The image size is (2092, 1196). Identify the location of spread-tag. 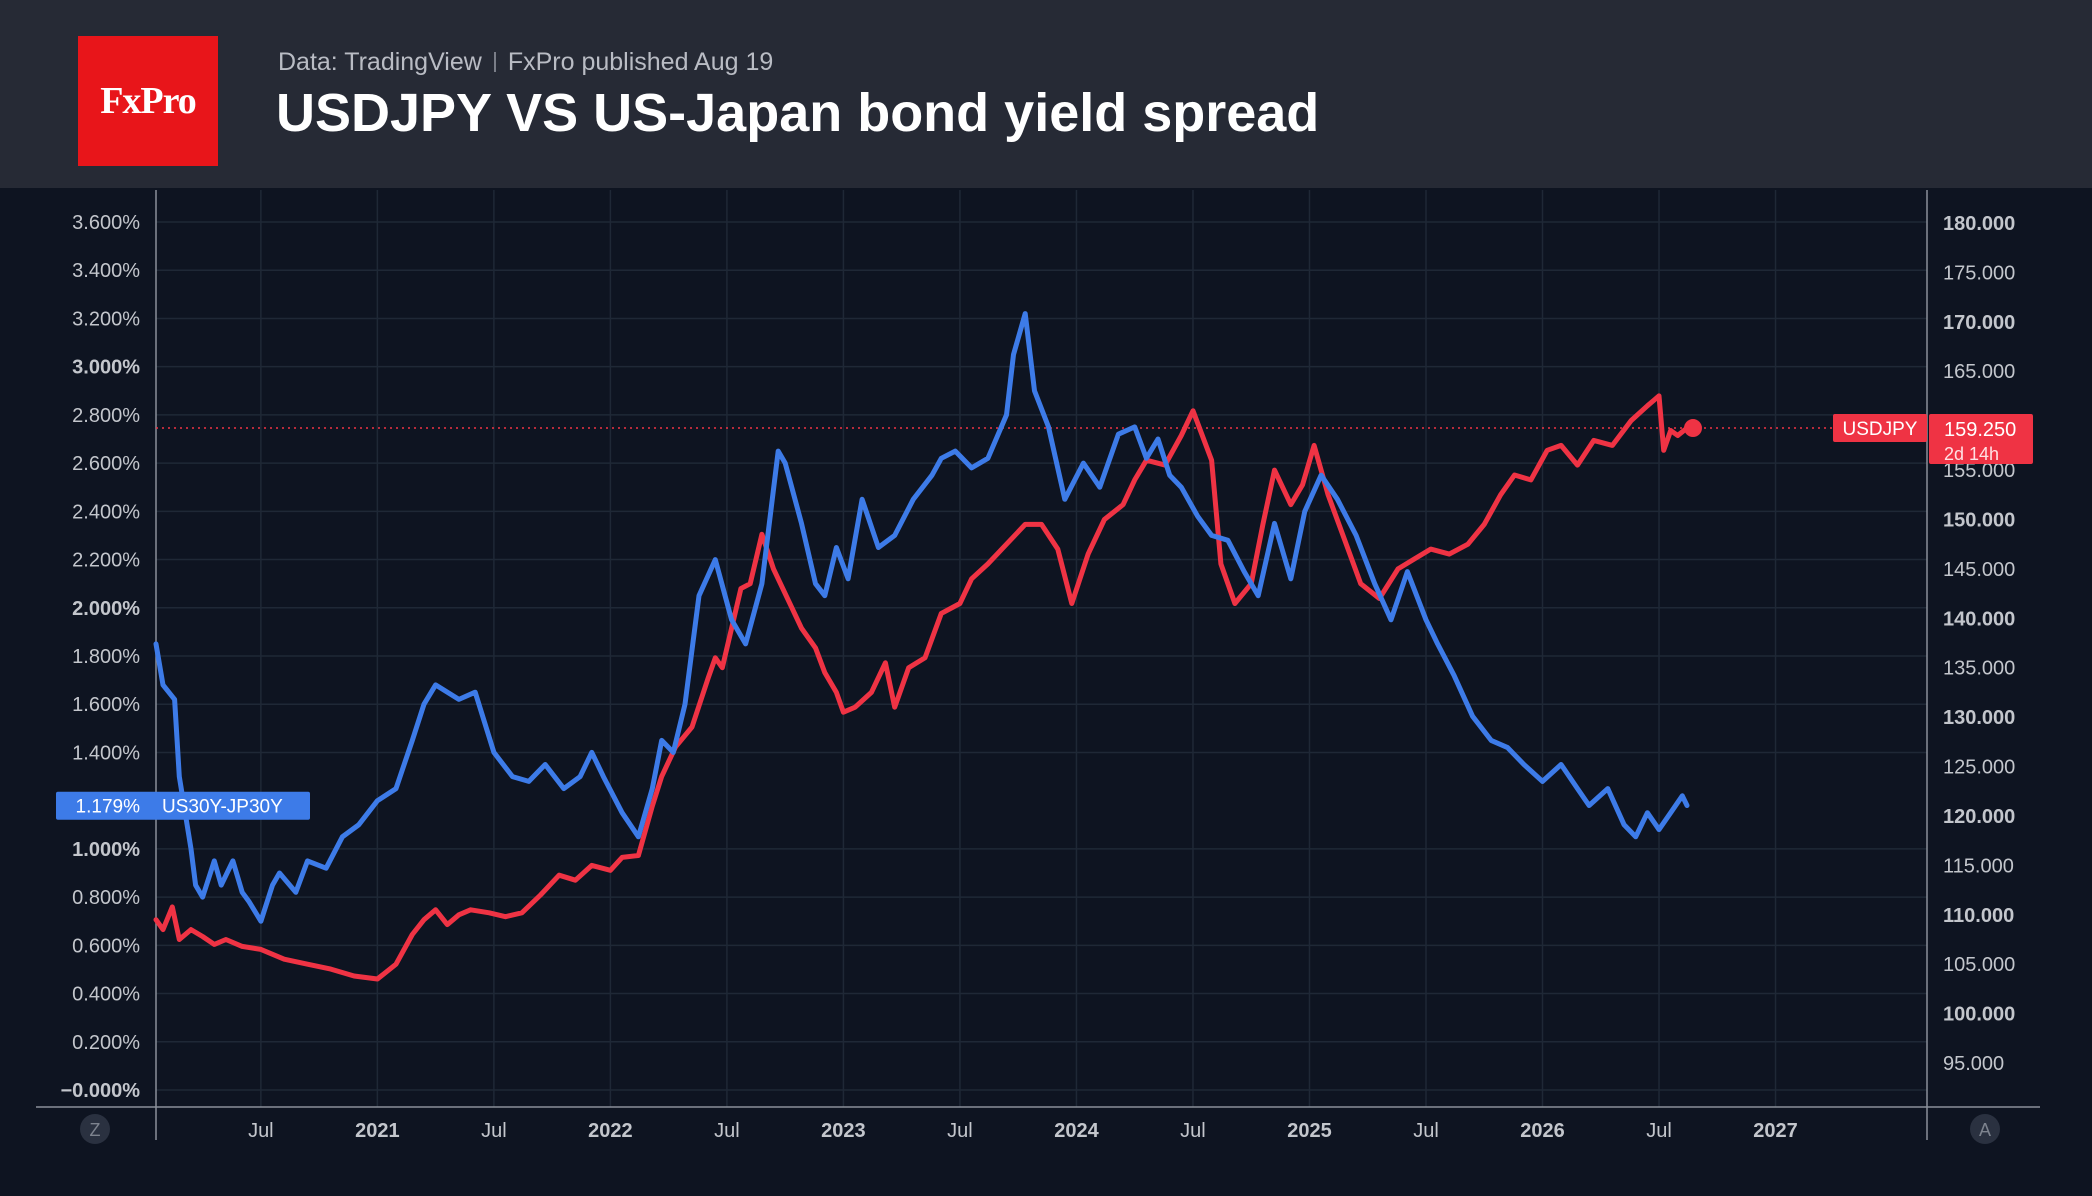
(183, 805).